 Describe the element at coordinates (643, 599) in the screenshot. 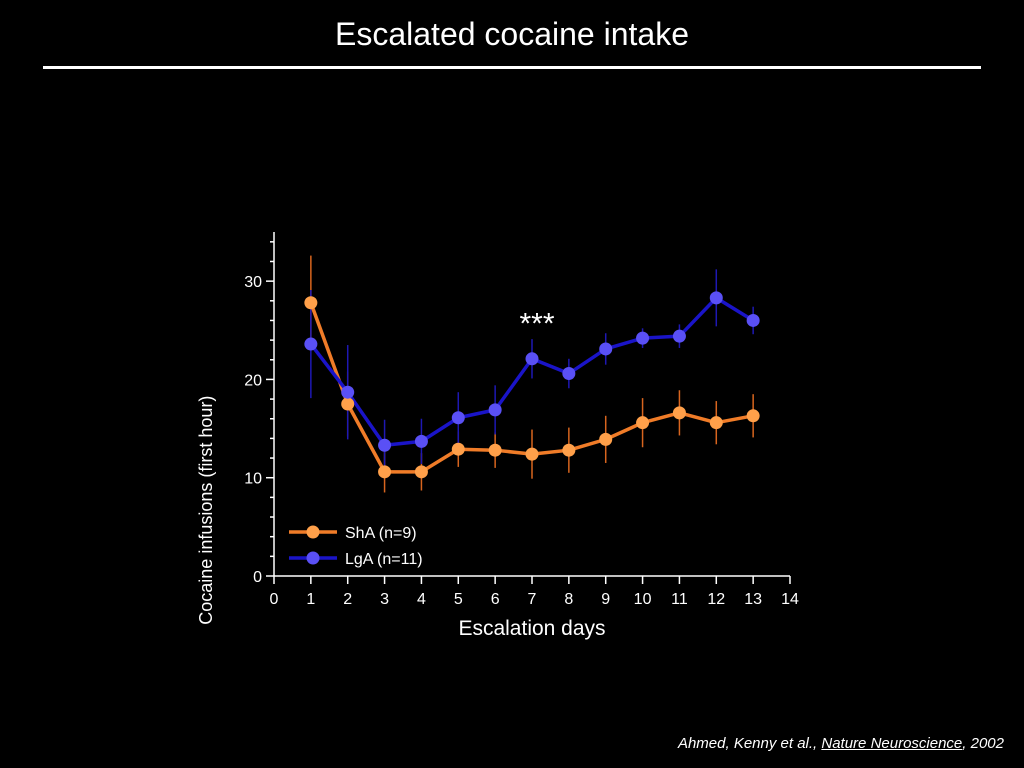

I see `x-tick-label: 10` at that location.